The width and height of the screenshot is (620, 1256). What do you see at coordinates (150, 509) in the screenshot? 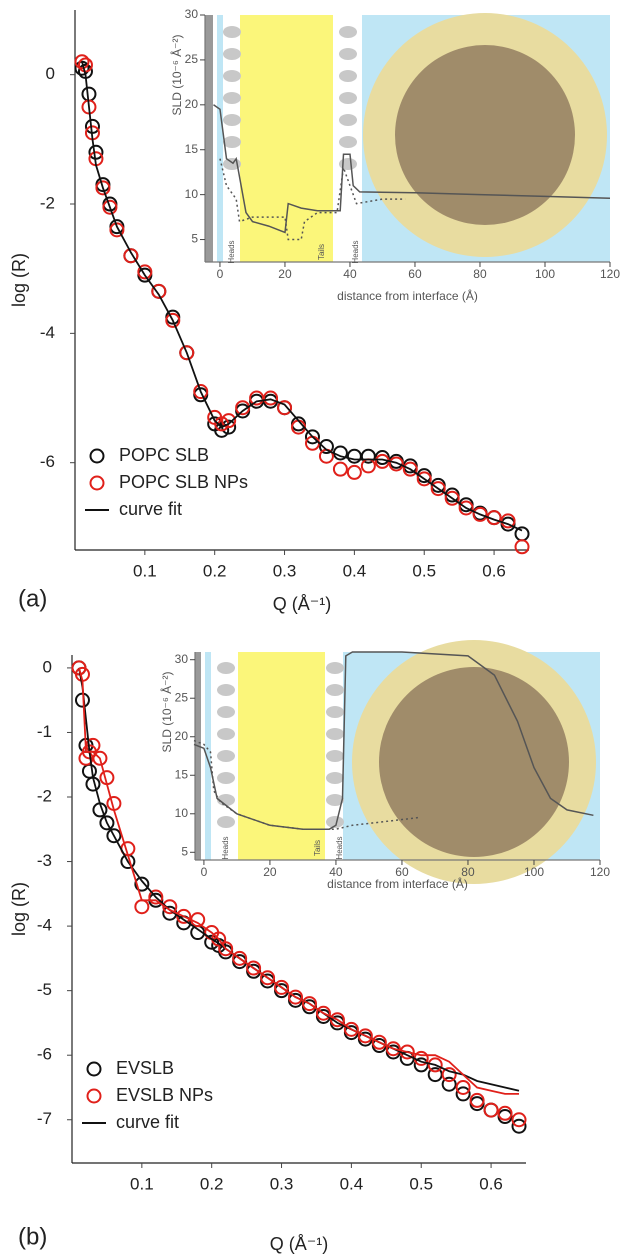
I see `legend-label: curve fit` at bounding box center [150, 509].